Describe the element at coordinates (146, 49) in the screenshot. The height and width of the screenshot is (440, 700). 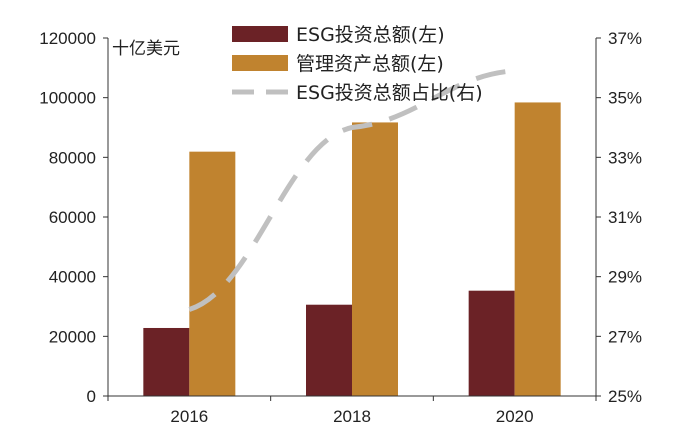
I see `left-axis-unit-label: 十亿美元` at that location.